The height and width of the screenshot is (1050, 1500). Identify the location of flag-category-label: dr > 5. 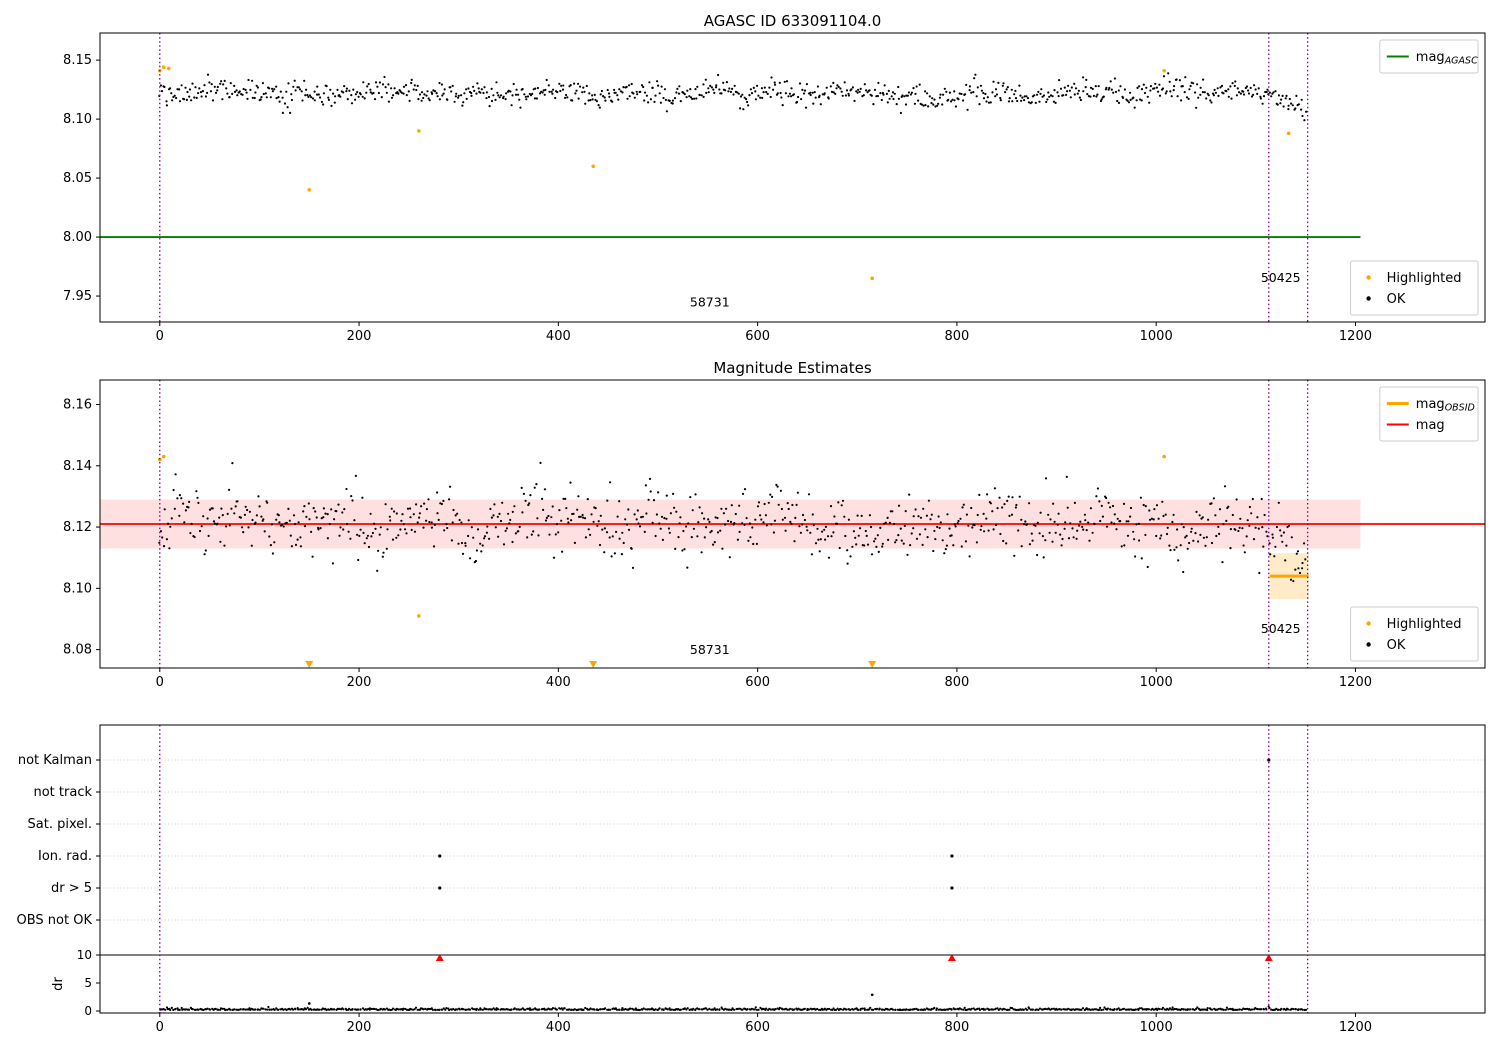
(71, 888).